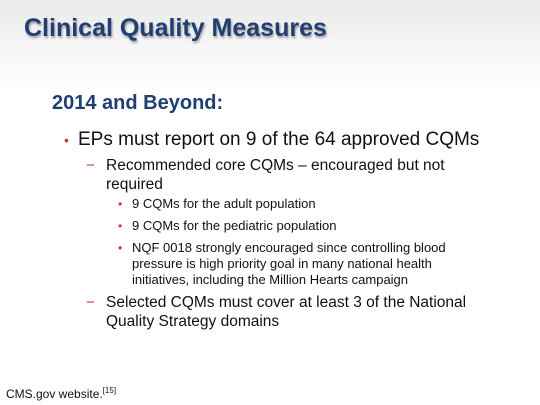  I want to click on section-heading: 2014 and Beyond:, so click(138, 103).